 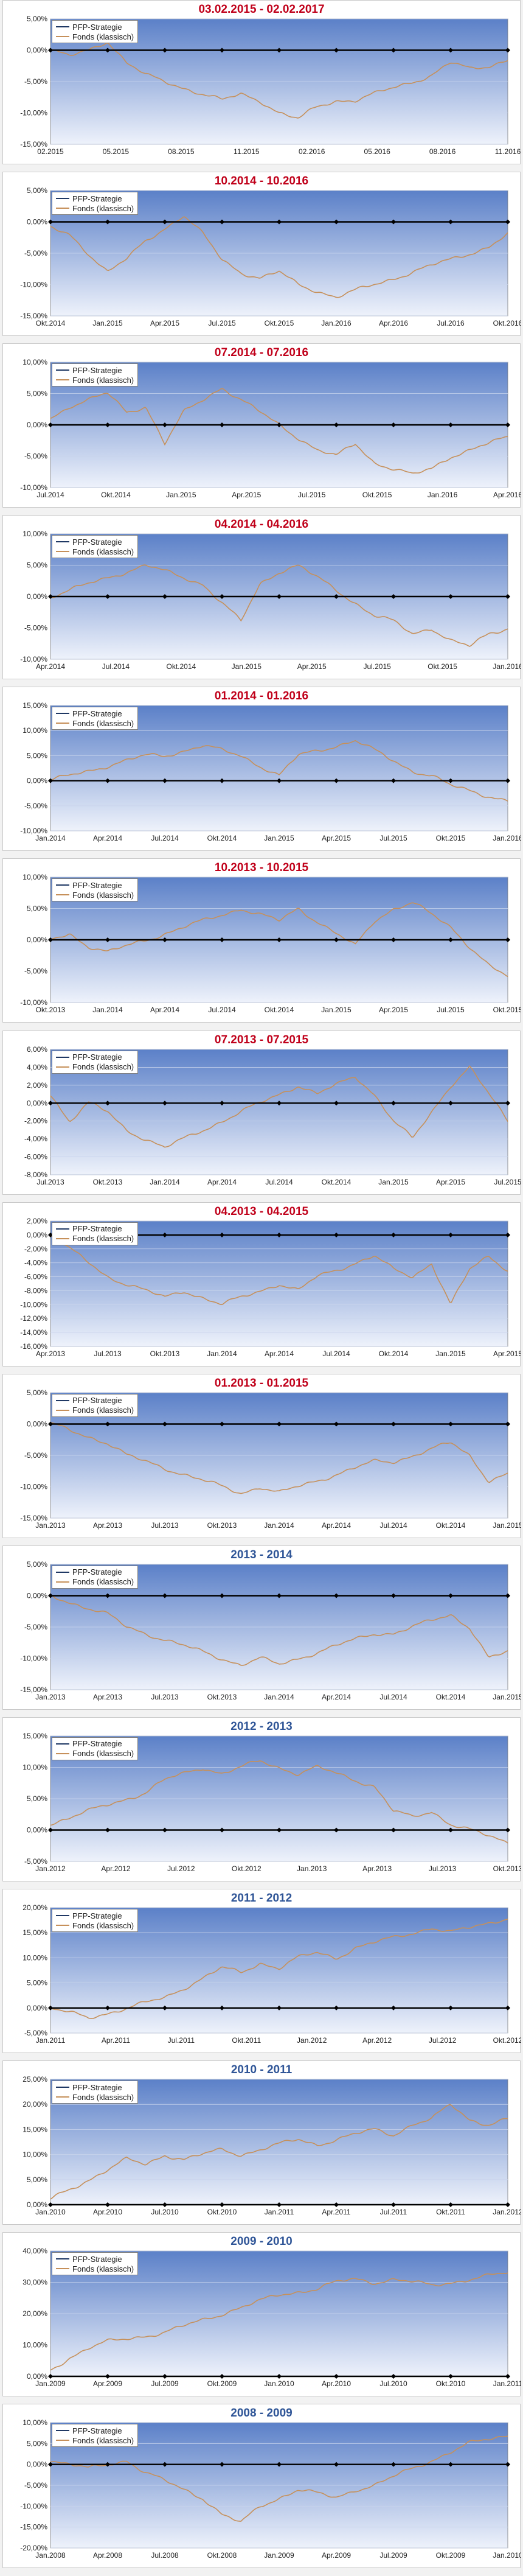 I want to click on y-tick-label: -2,00%, so click(x=36, y=1120).